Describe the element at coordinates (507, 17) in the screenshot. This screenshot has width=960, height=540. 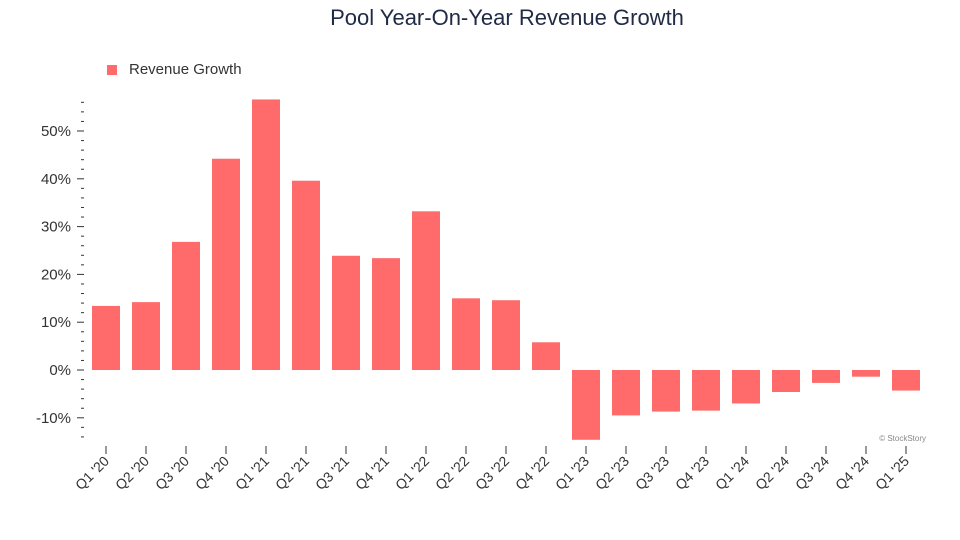
I see `chart-title: Pool Year-On-Year Revenue Growth` at that location.